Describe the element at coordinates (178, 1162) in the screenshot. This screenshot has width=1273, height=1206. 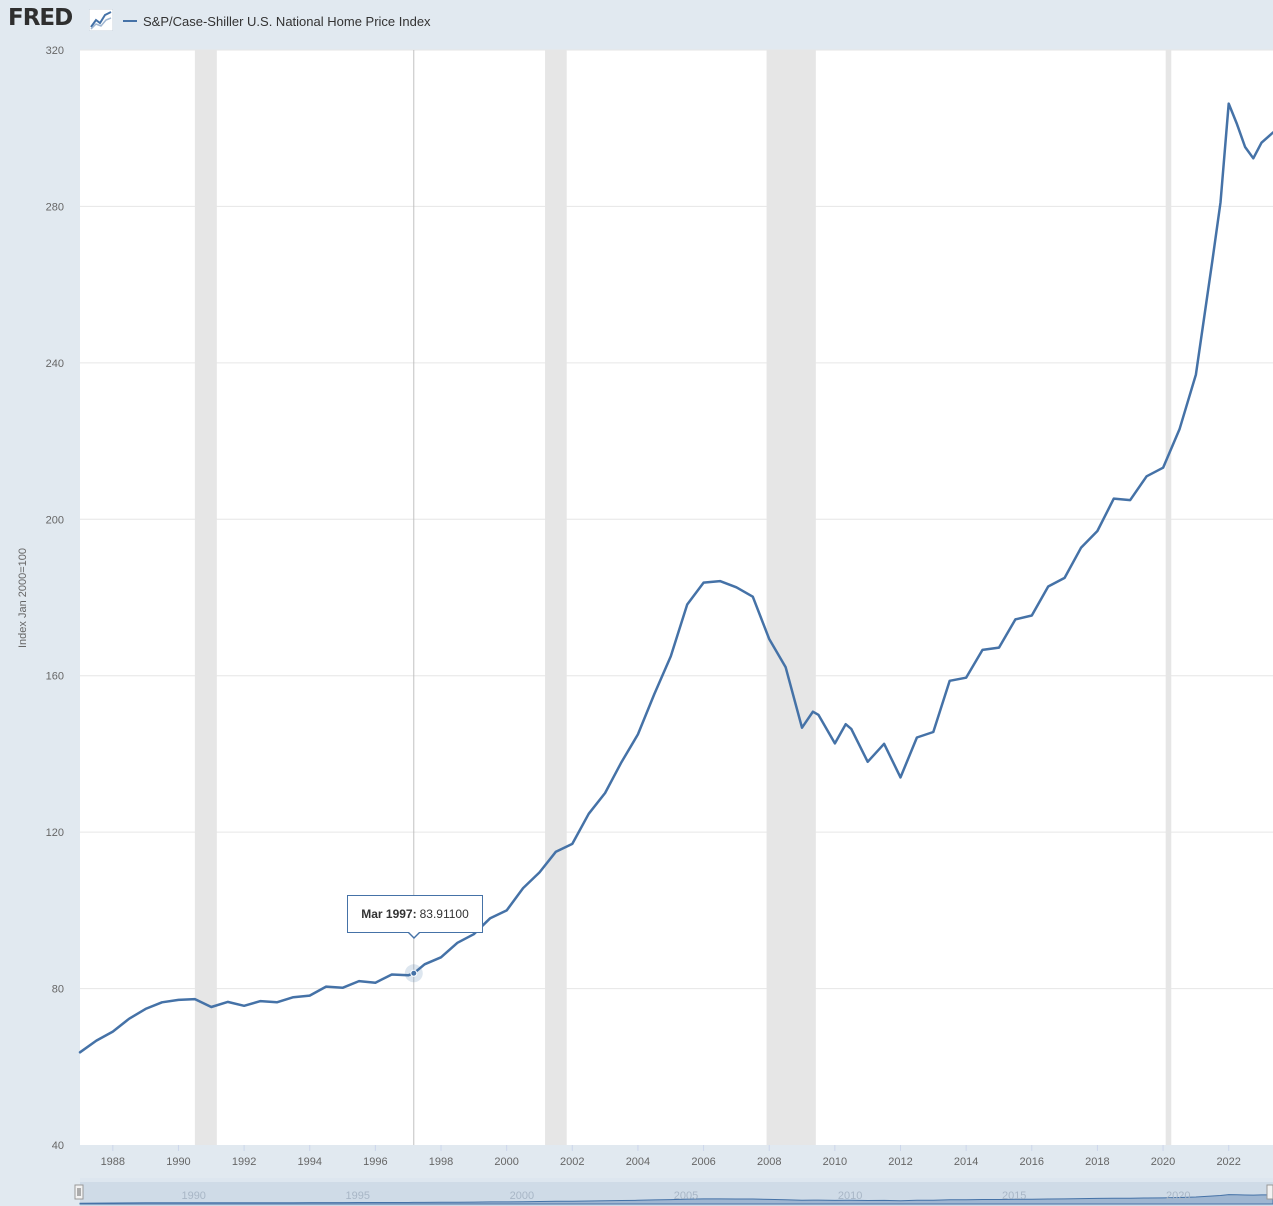
I see `x-tick-label: 1990` at that location.